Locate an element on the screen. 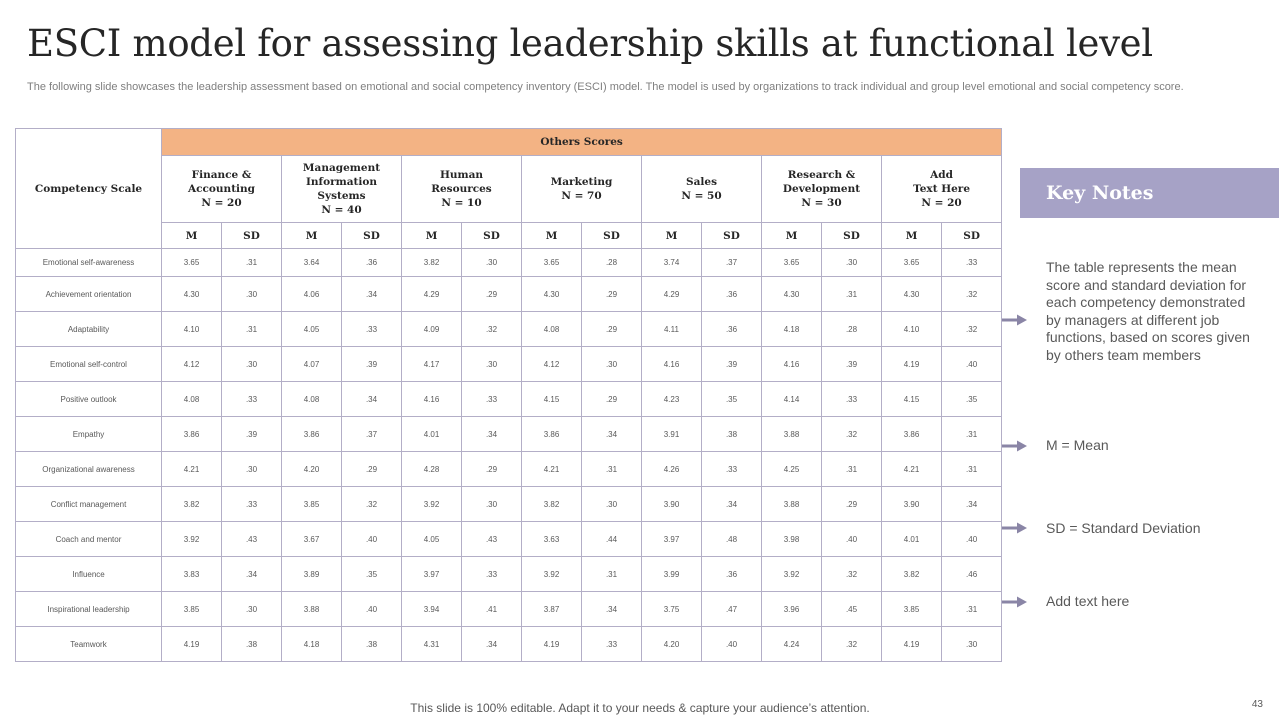 This screenshot has width=1280, height=720. mean-value-cell: 3.86 is located at coordinates (191, 434).